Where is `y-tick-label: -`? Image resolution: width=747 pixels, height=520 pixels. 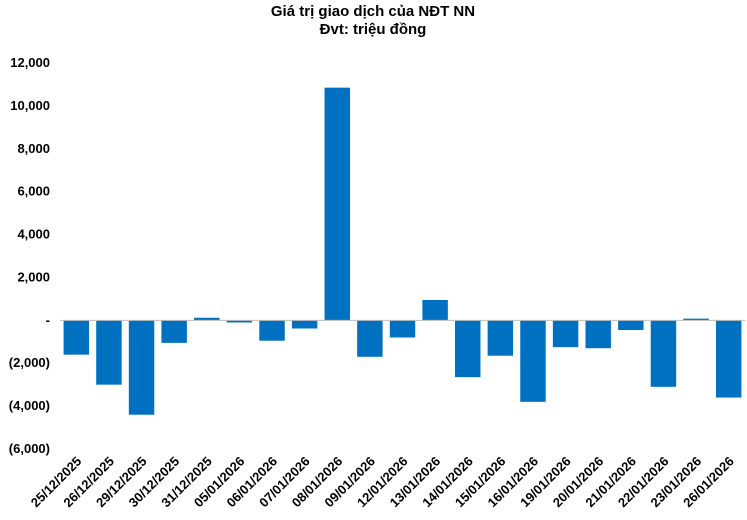
y-tick-label: - is located at coordinates (48, 319).